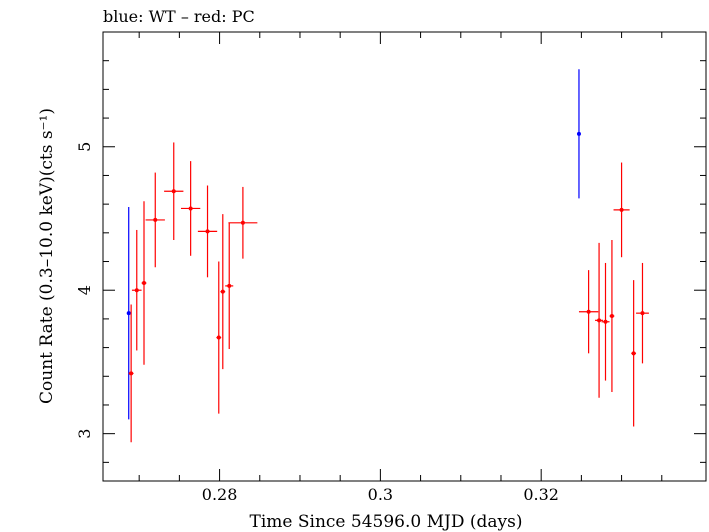 The height and width of the screenshot is (532, 709). What do you see at coordinates (386, 522) in the screenshot?
I see `x-axis-title: Time Since 54596.0 MJD (days)` at bounding box center [386, 522].